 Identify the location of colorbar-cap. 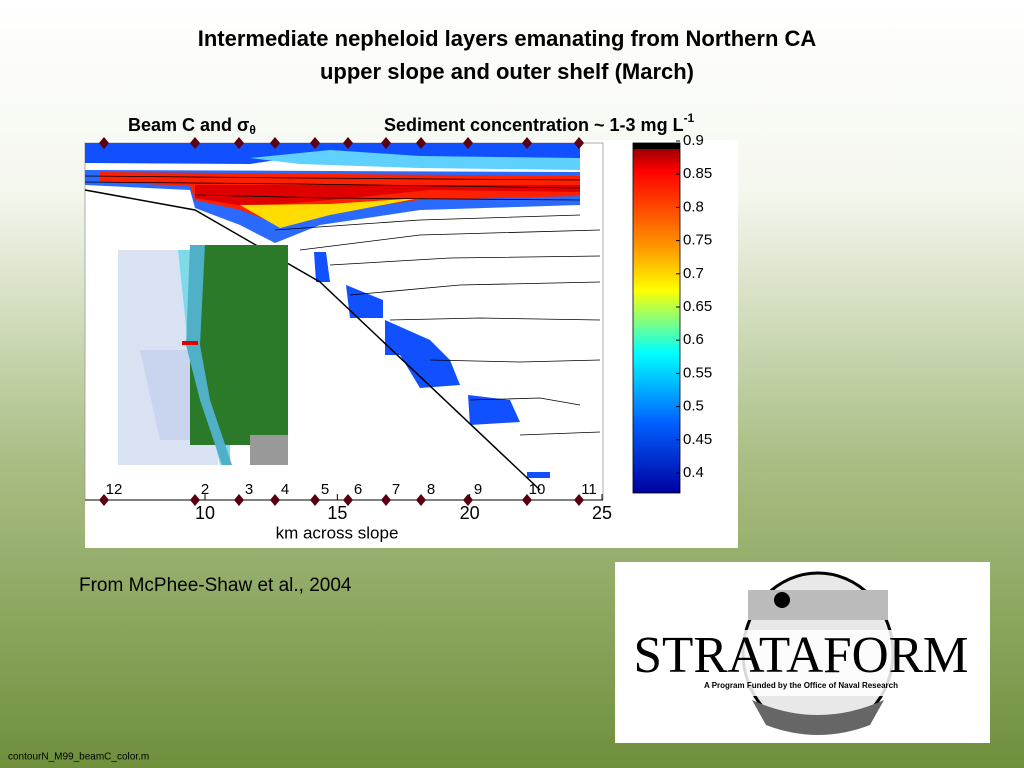
(656, 146).